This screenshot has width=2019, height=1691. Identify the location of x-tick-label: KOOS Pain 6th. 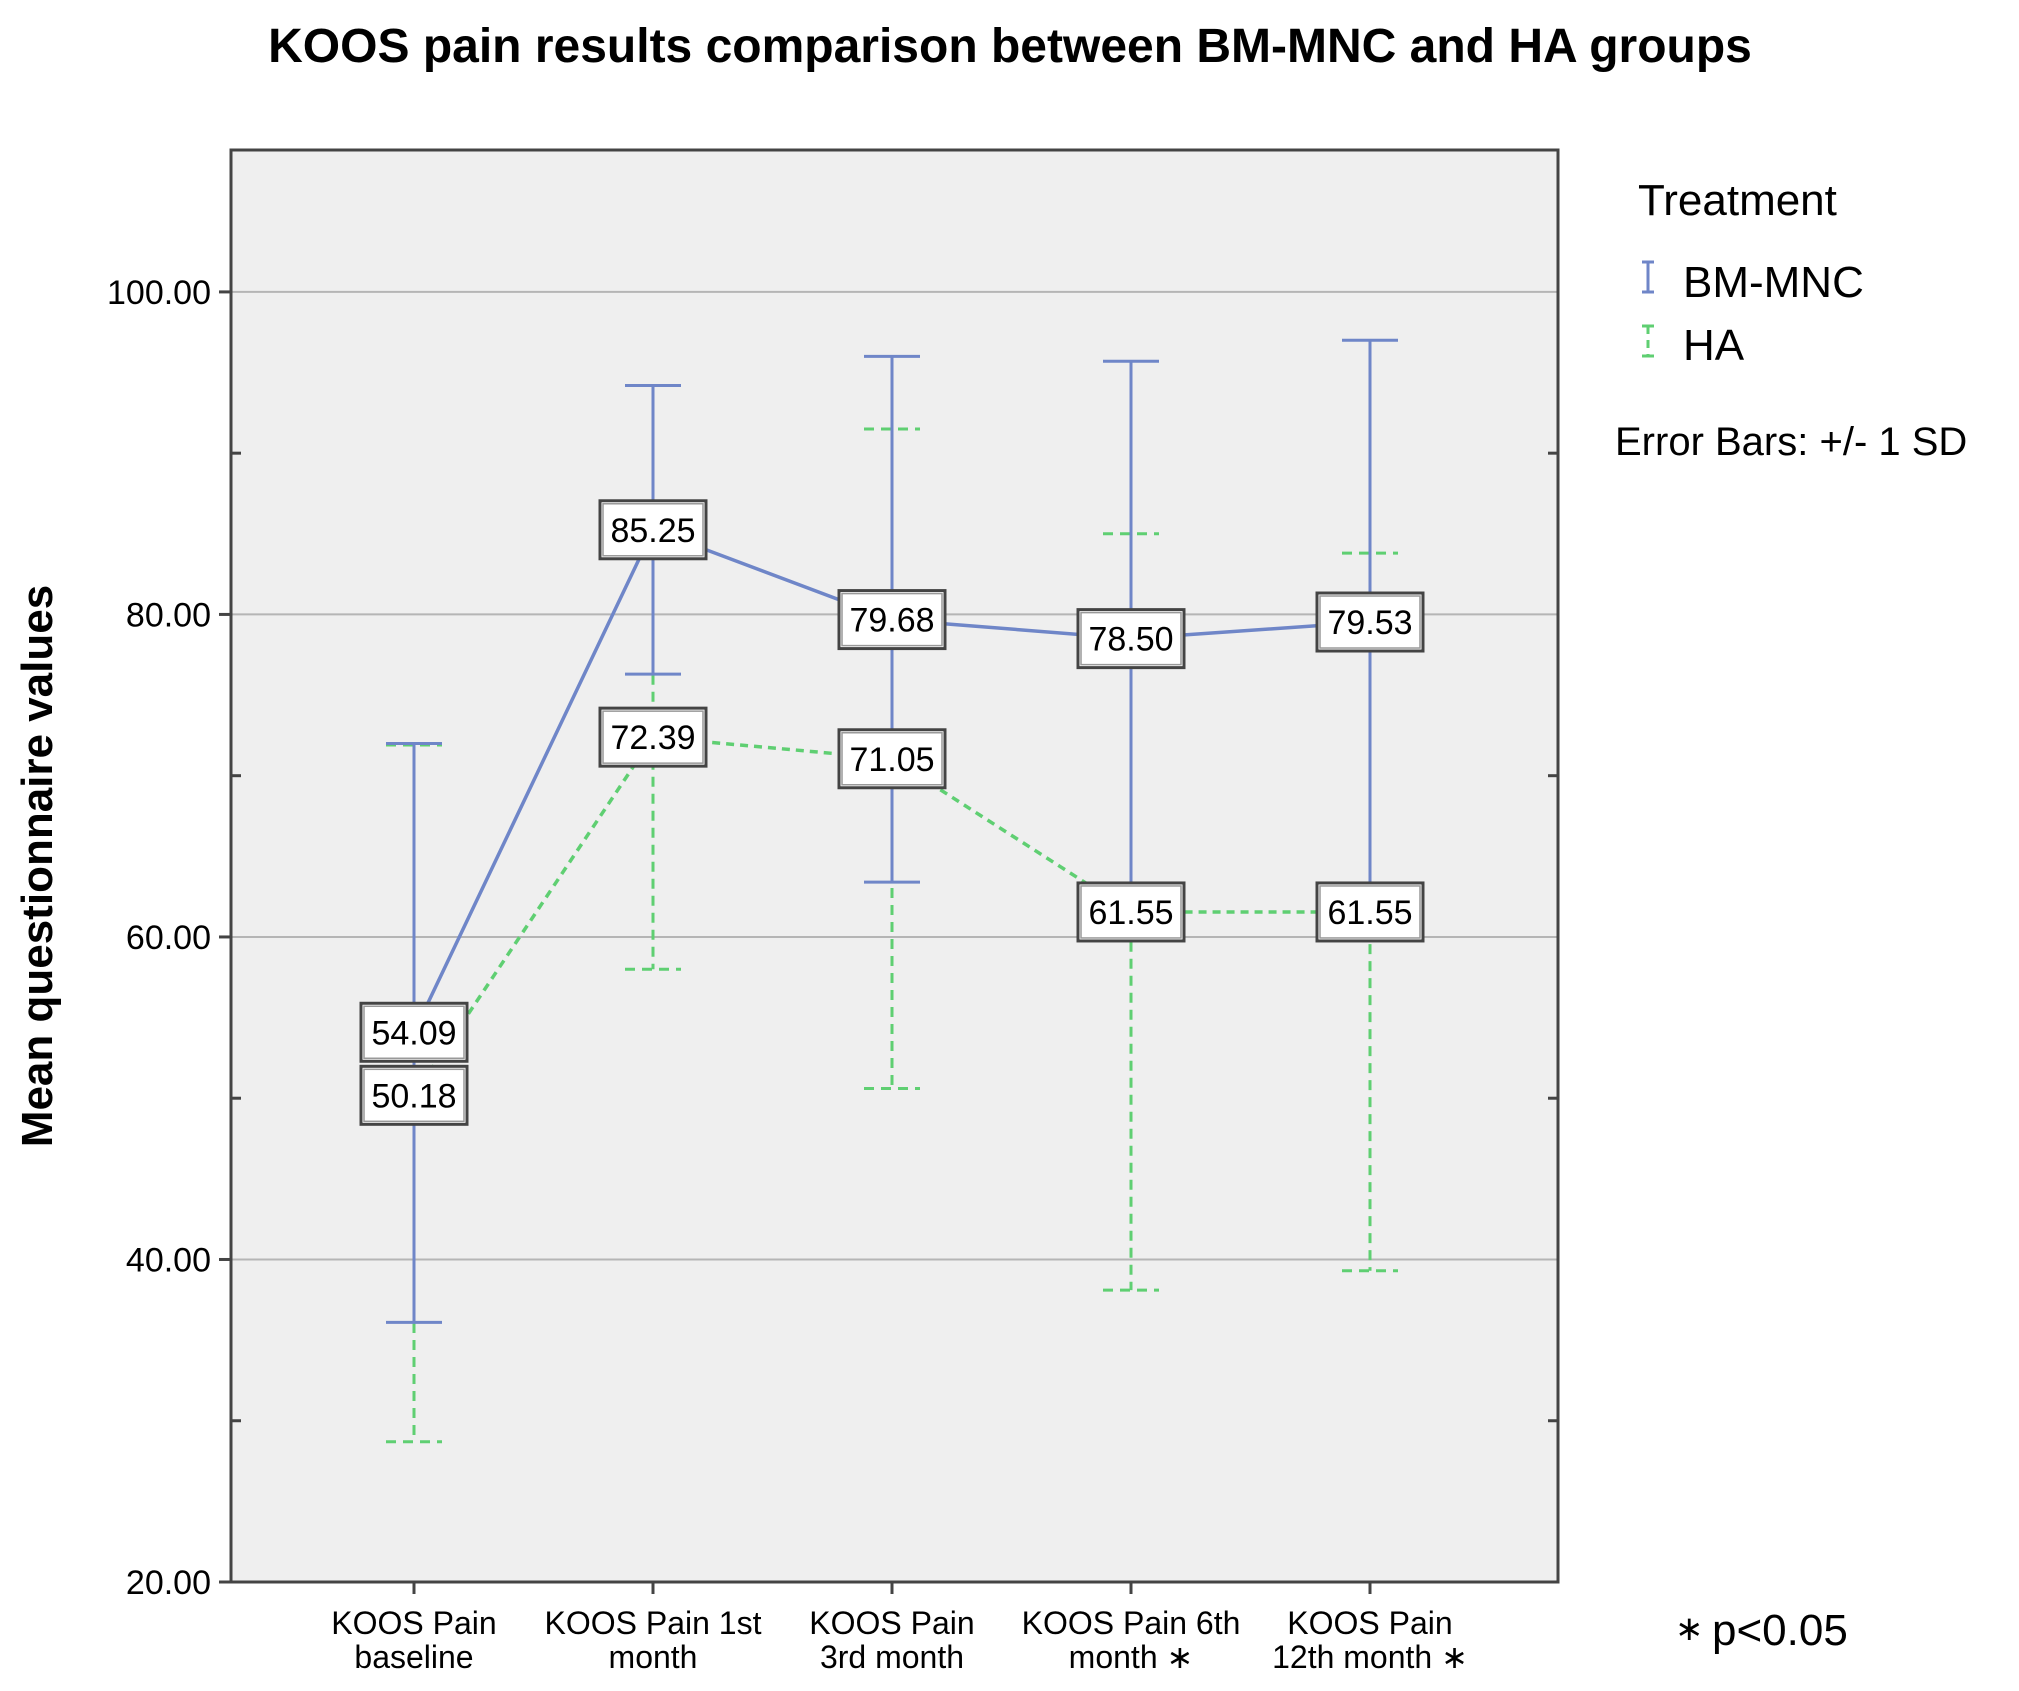
(1131, 1623).